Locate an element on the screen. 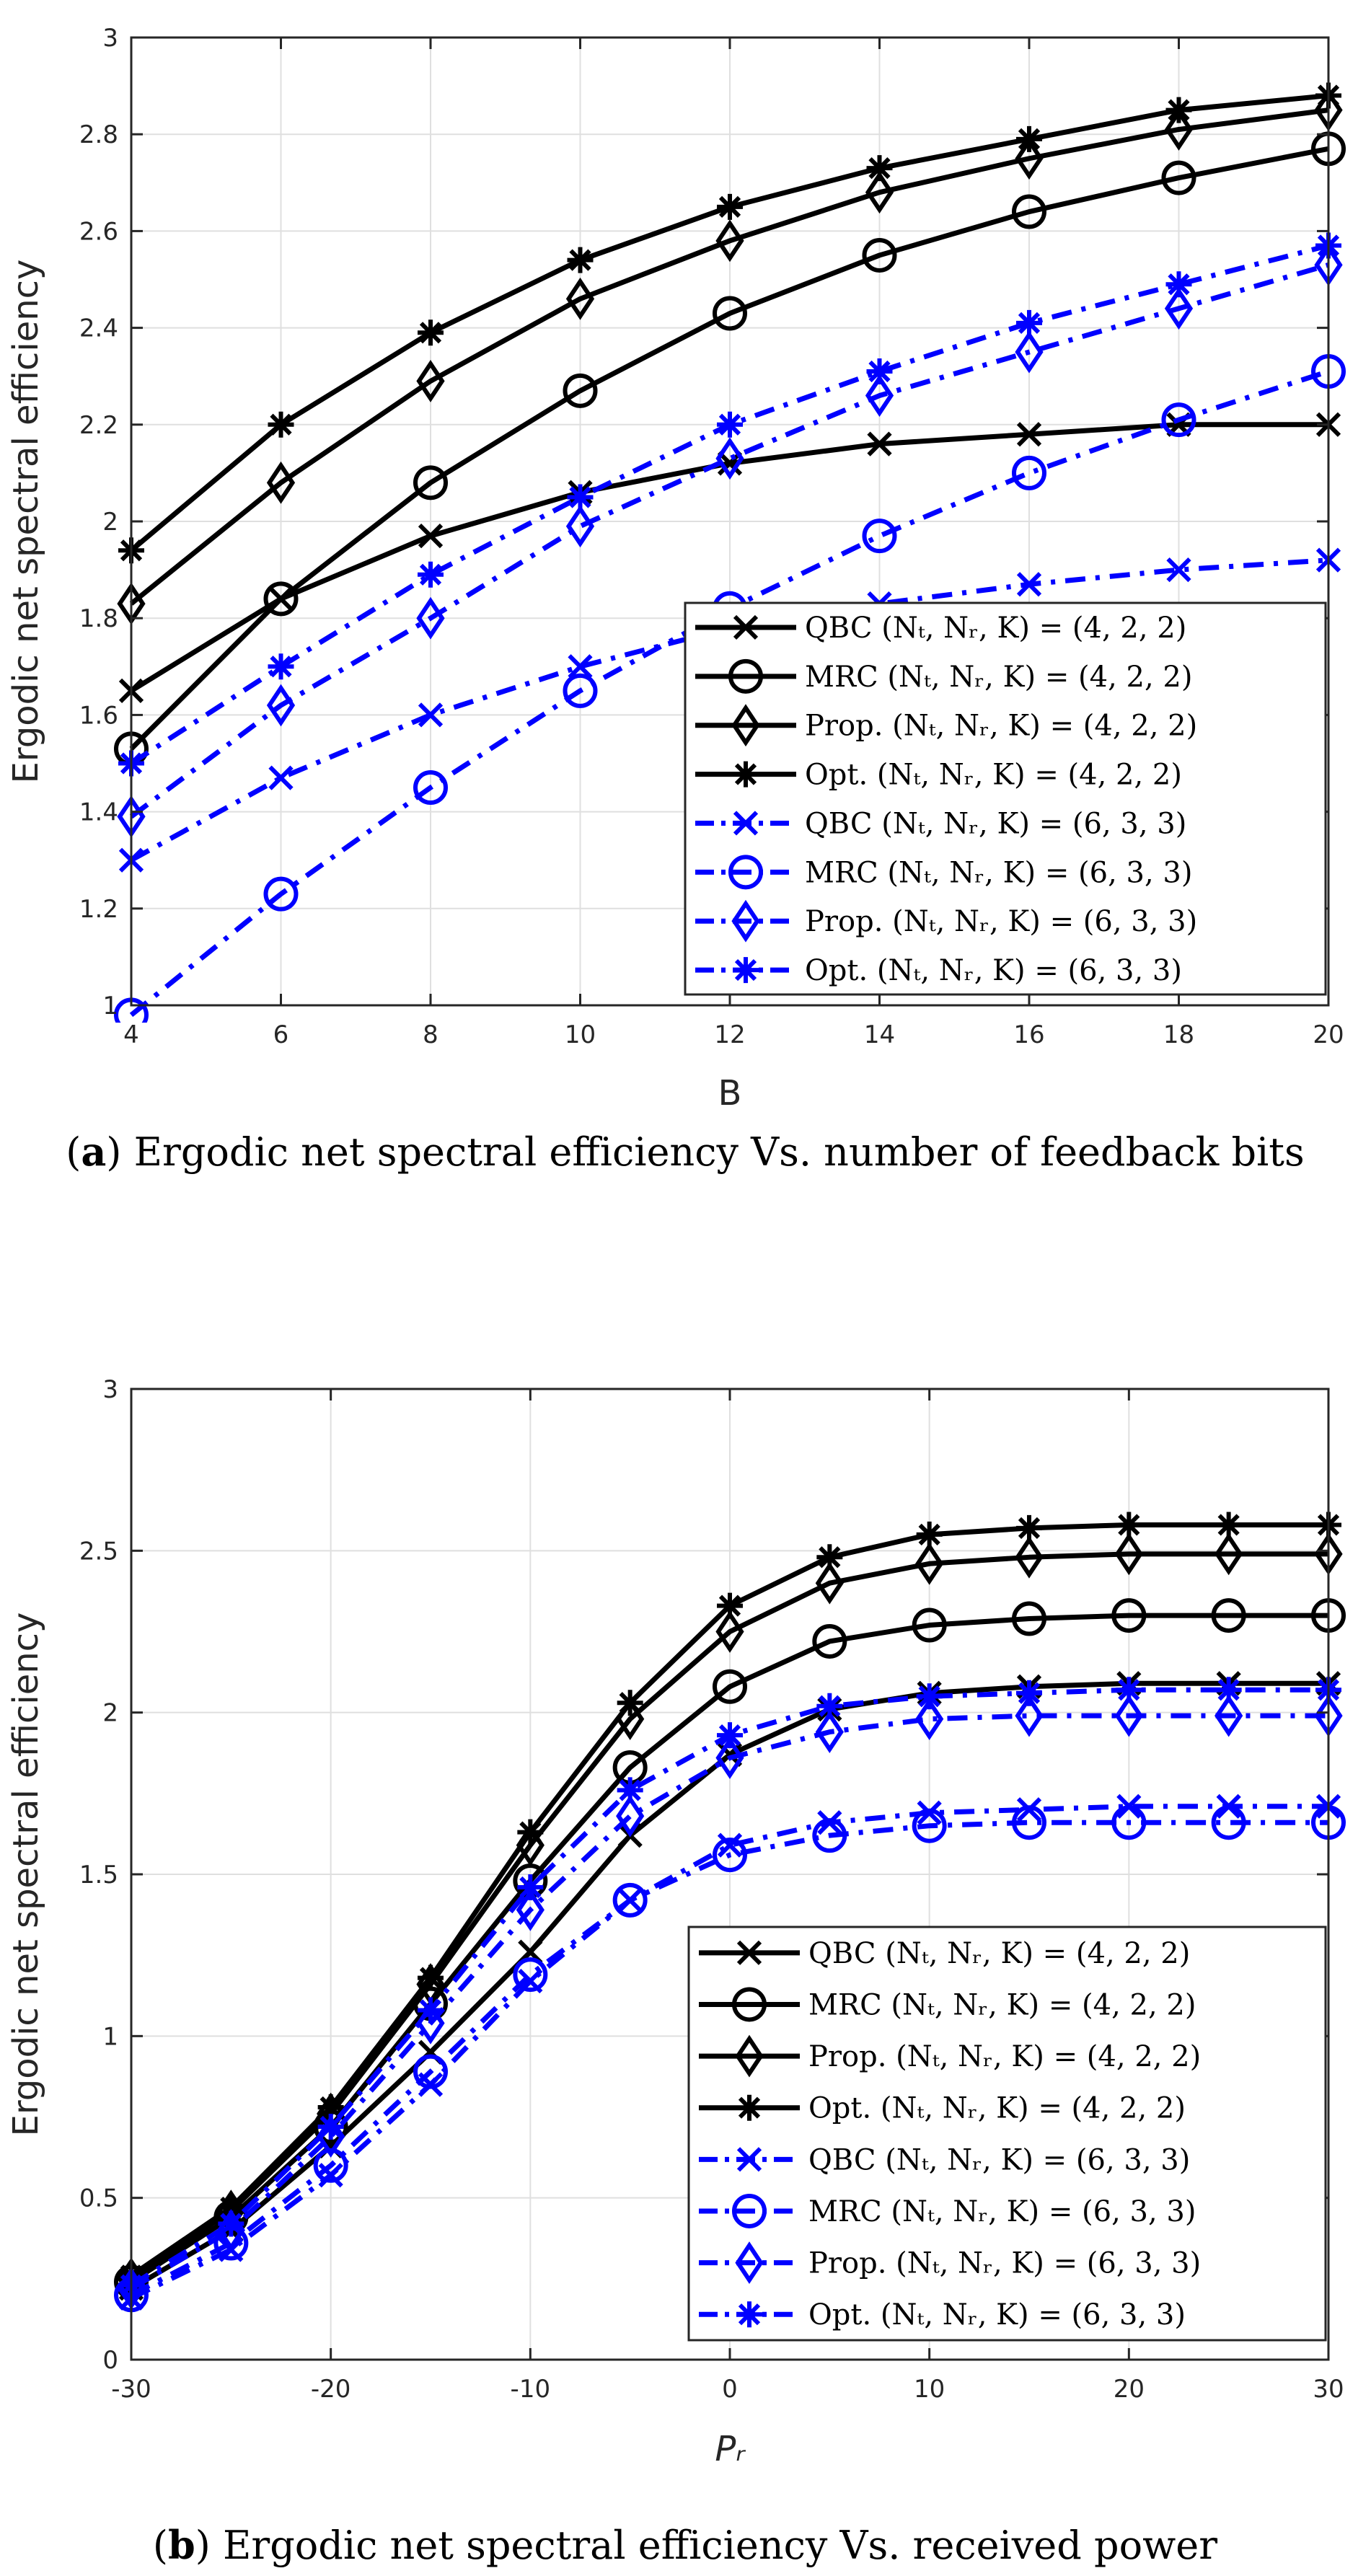 Image resolution: width=1371 pixels, height=2576 pixels. data-point-s3-p2 is located at coordinates (330, 2107).